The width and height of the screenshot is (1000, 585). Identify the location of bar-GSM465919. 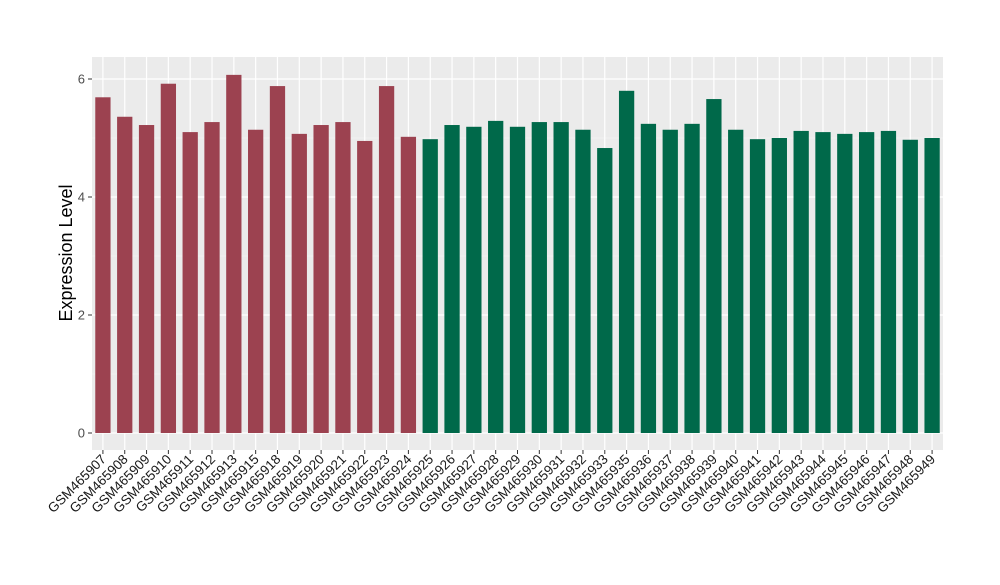
(299, 283).